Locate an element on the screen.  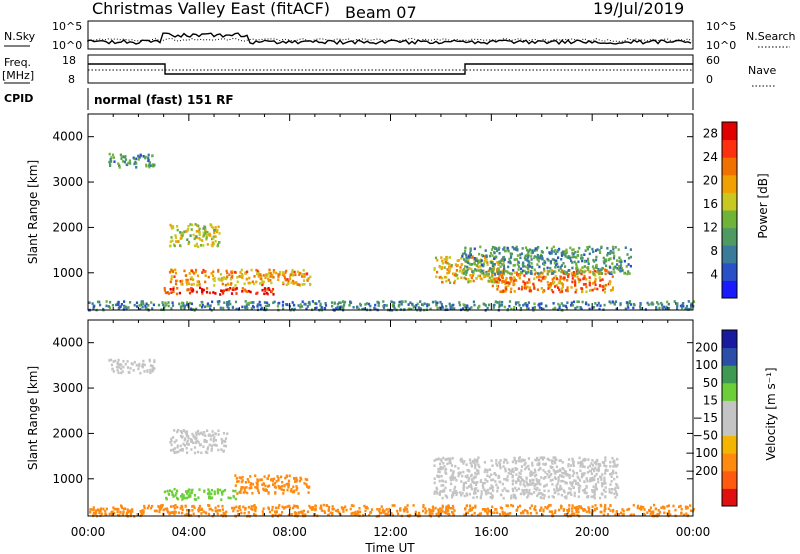
nsky-panel-frame is located at coordinates (390, 35).